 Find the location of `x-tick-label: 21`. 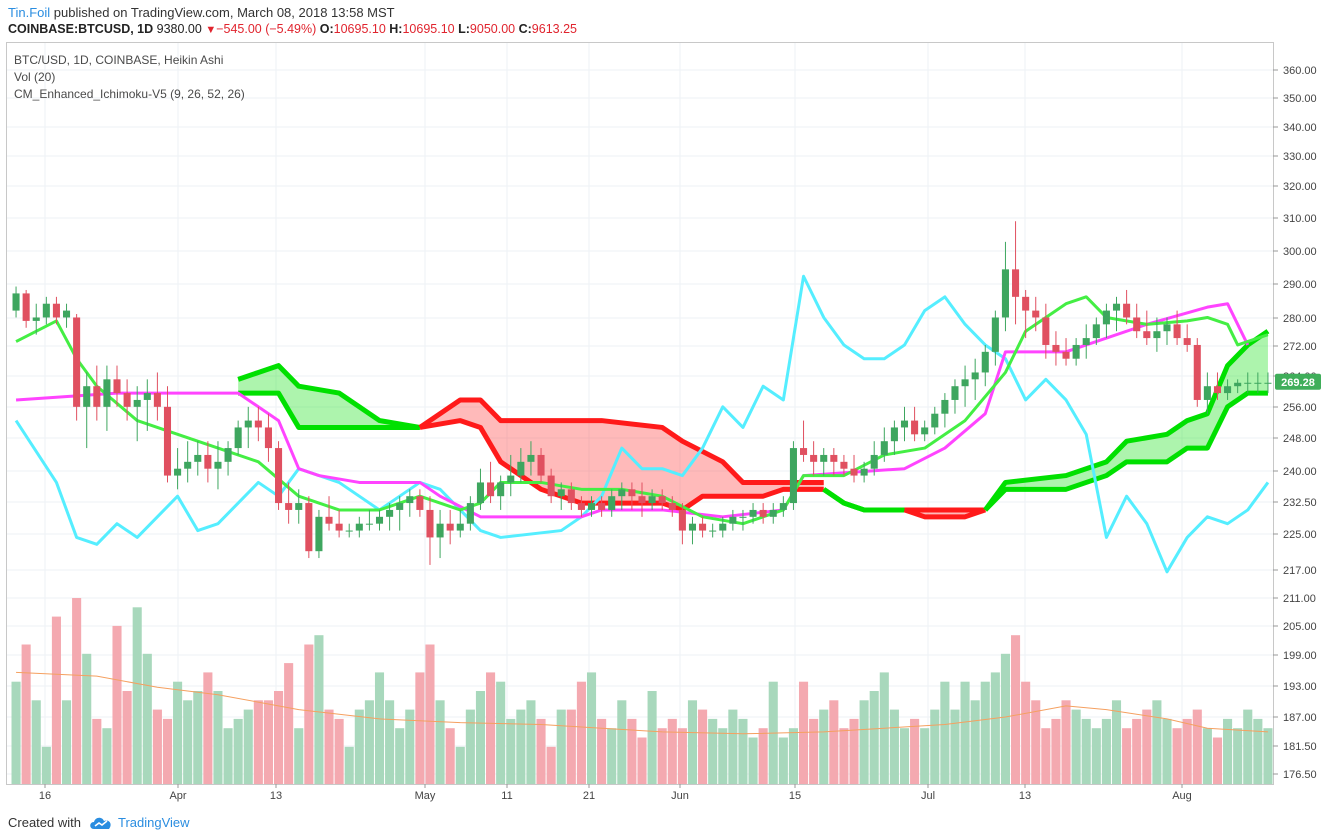

x-tick-label: 21 is located at coordinates (589, 796).